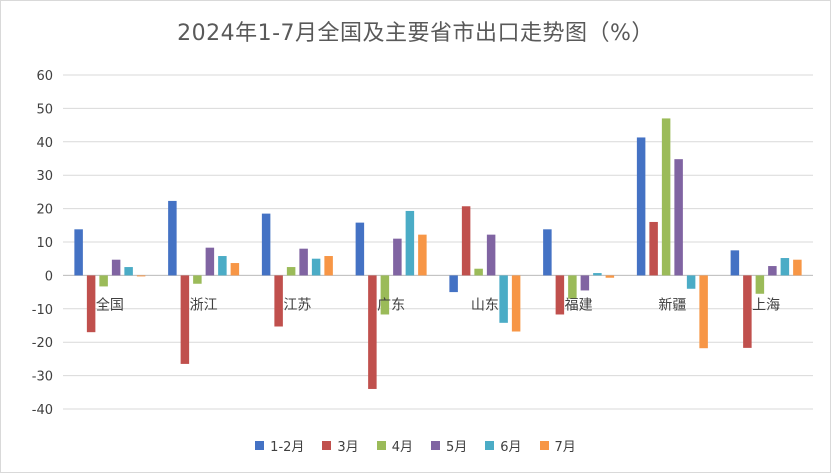  I want to click on legend-item: 4月, so click(394, 445).